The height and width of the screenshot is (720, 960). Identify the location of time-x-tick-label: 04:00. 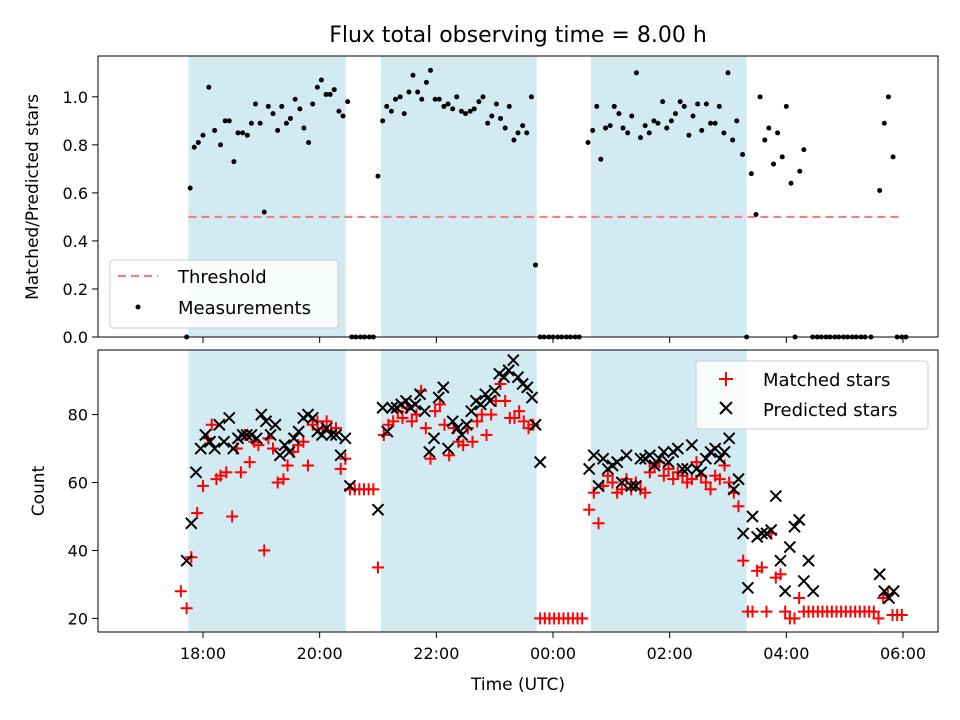
(786, 653).